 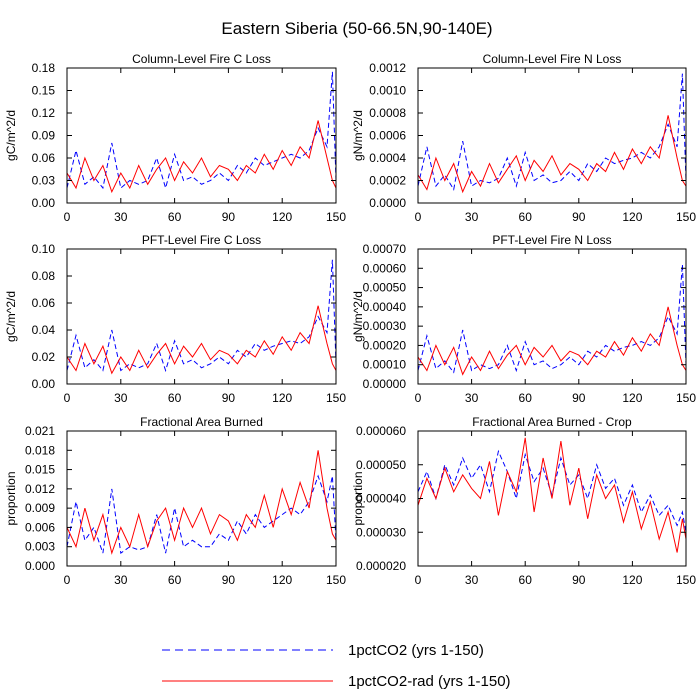 I want to click on y-tick-label: 0.000, so click(x=40, y=566).